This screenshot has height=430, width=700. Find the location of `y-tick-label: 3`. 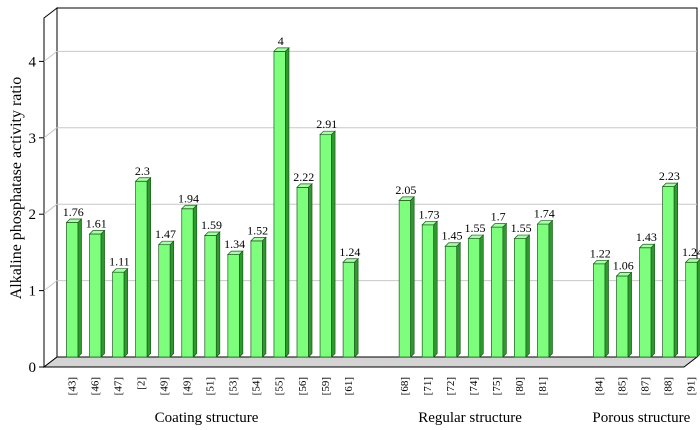

y-tick-label: 3 is located at coordinates (33, 139).